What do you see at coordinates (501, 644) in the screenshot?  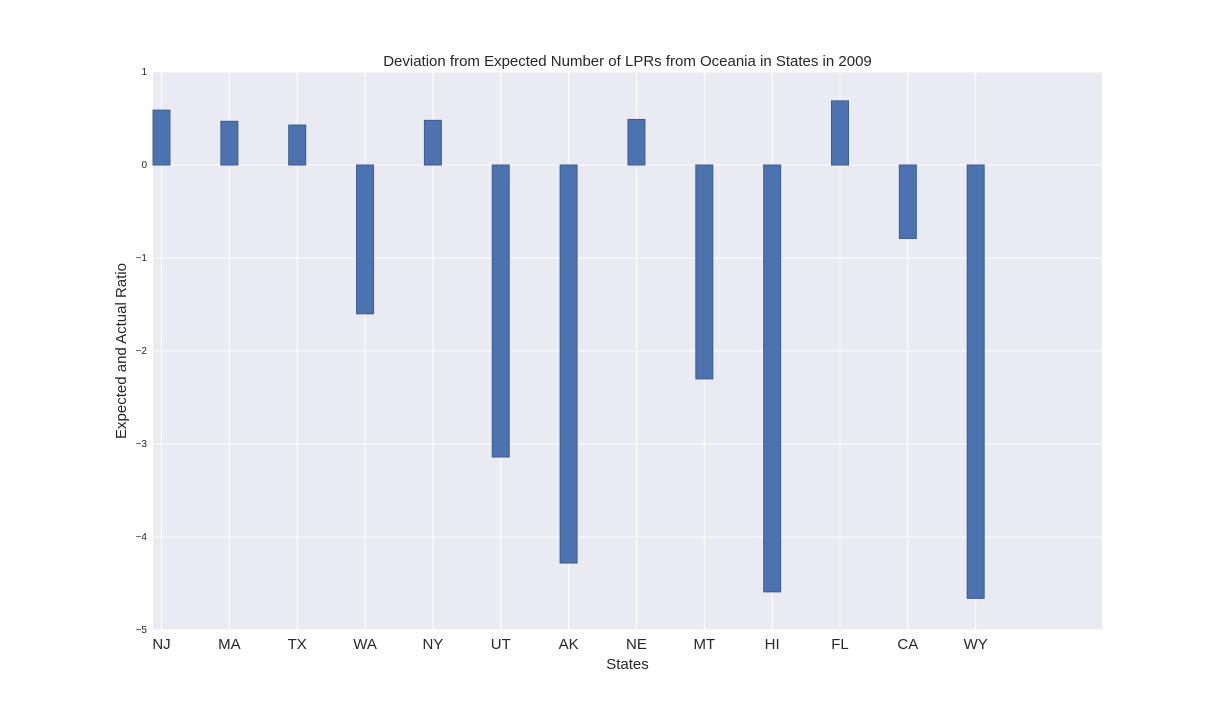 I see `x-tick-label-ut: UT` at bounding box center [501, 644].